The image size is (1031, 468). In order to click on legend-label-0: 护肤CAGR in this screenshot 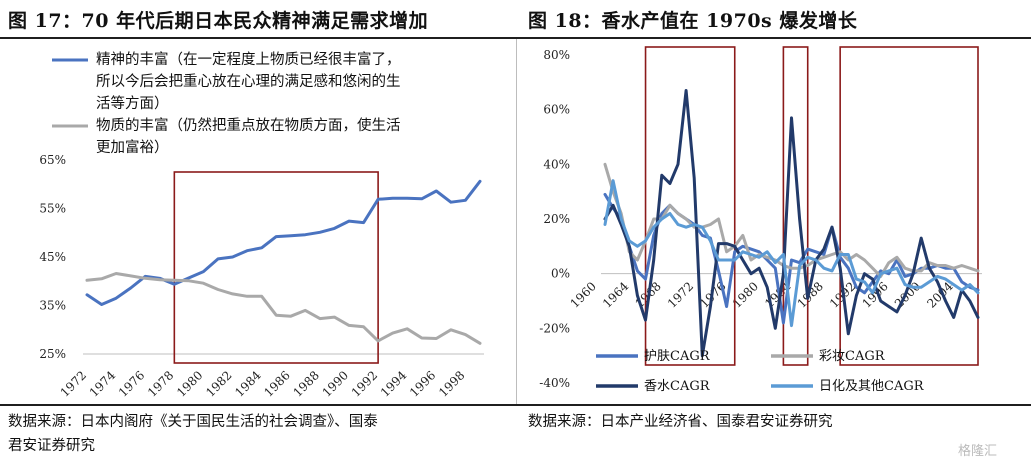, I will do `click(677, 356)`.